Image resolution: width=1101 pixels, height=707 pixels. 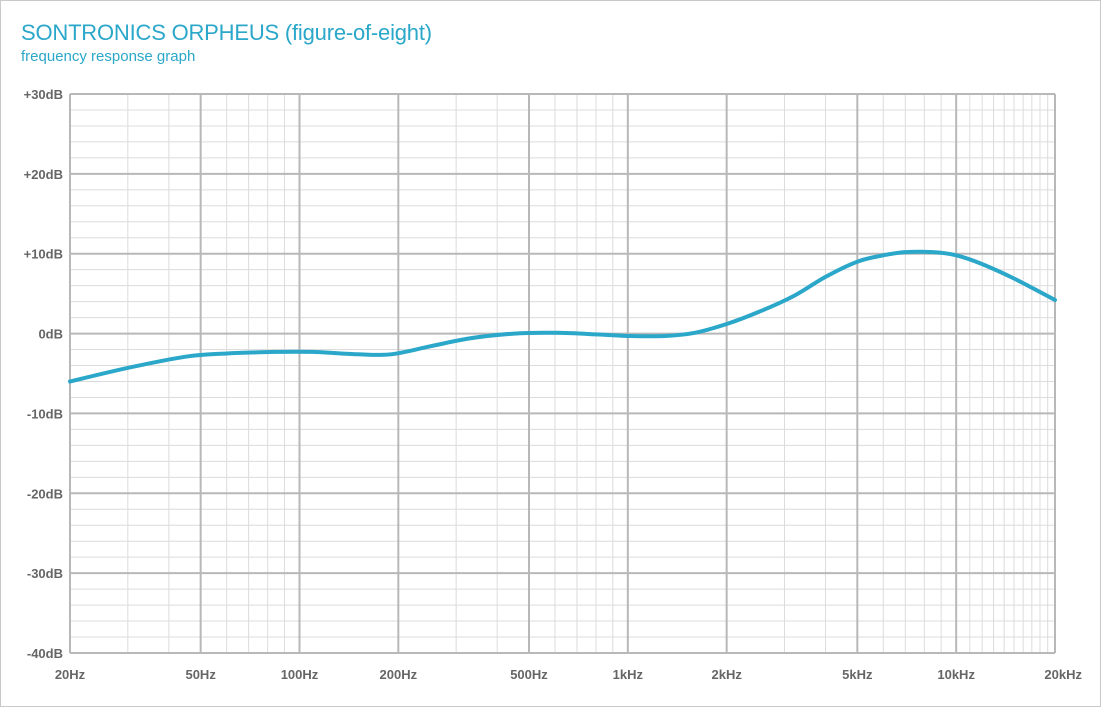 What do you see at coordinates (45, 413) in the screenshot?
I see `y-tick-label: -10dB` at bounding box center [45, 413].